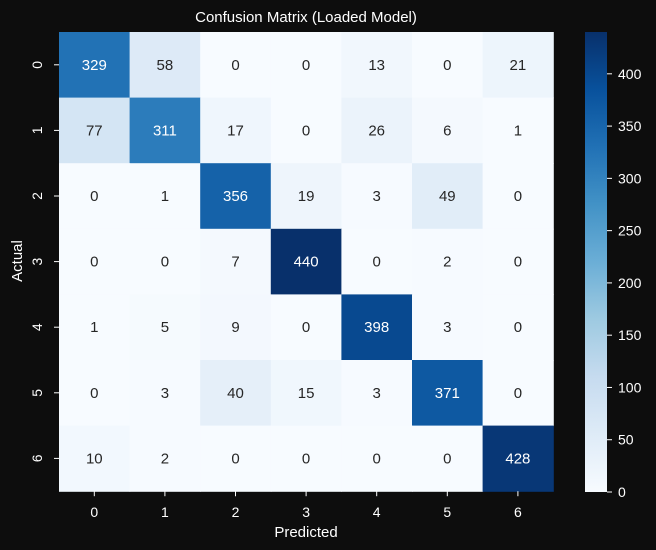 The image size is (656, 550). I want to click on cell-value-label-0-0: 329, so click(94, 65).